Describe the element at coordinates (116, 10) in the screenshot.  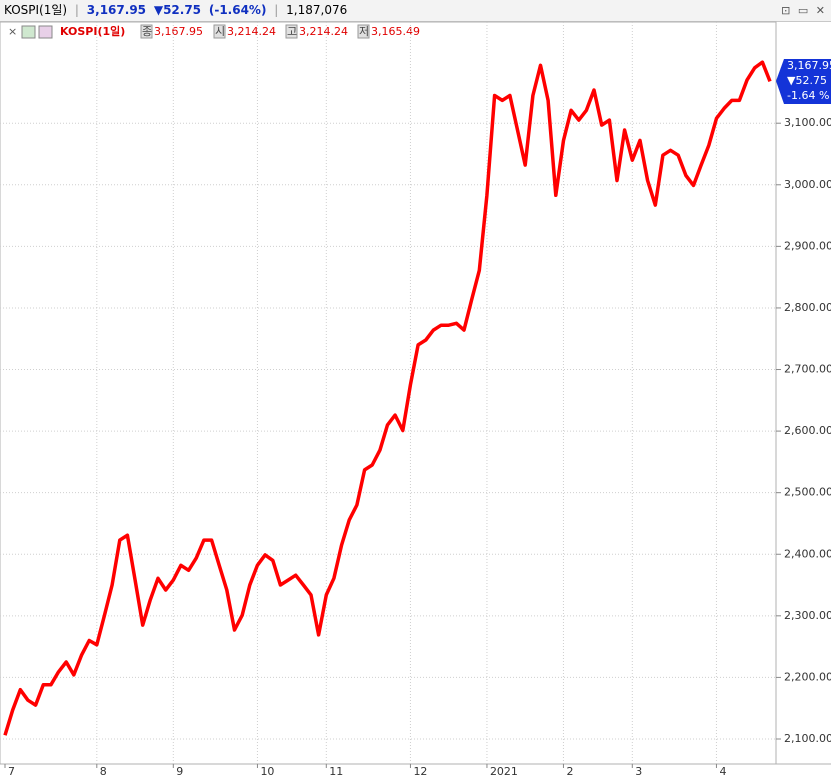
I see `price: 3,167.95` at that location.